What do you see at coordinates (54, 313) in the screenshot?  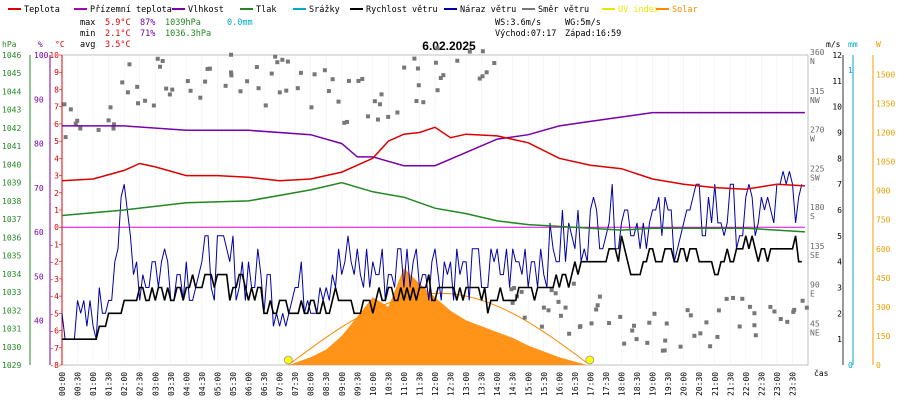 I see `temp-tick-label: -5` at bounding box center [54, 313].